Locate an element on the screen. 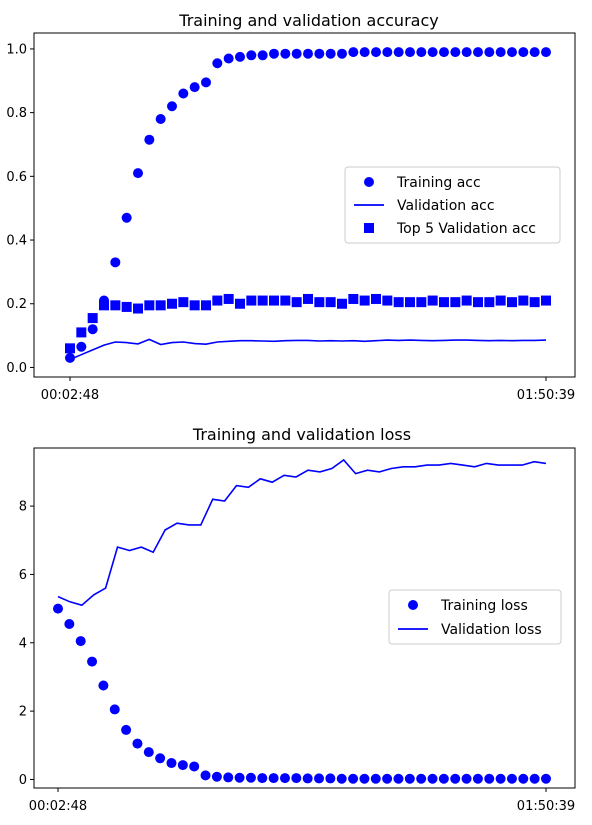  accuracy-y-axis: 0.0 0.2 0.4 0.6 0.8 1.0 is located at coordinates (20, 209).